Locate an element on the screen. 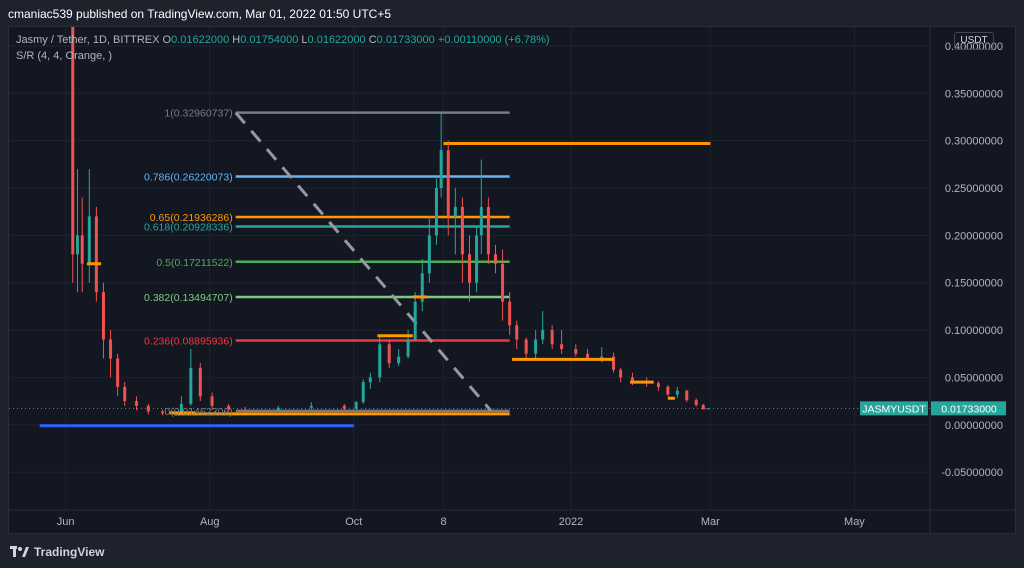 The height and width of the screenshot is (568, 1024). x-tick-label: May is located at coordinates (854, 522).